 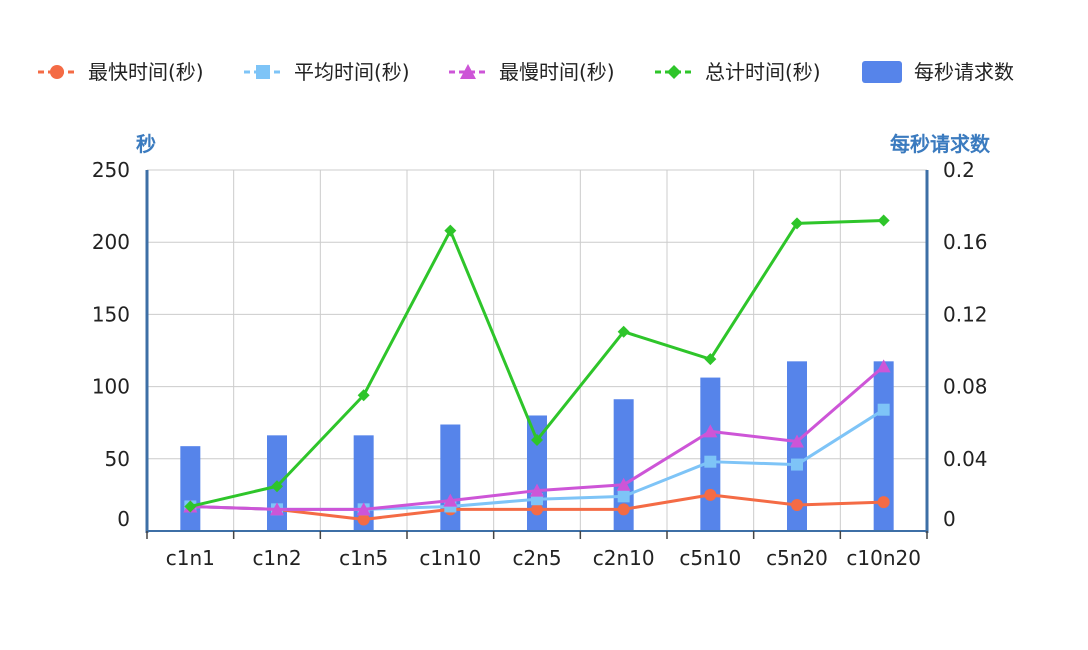 What do you see at coordinates (111, 242) in the screenshot?
I see `left-tick-label: 200` at bounding box center [111, 242].